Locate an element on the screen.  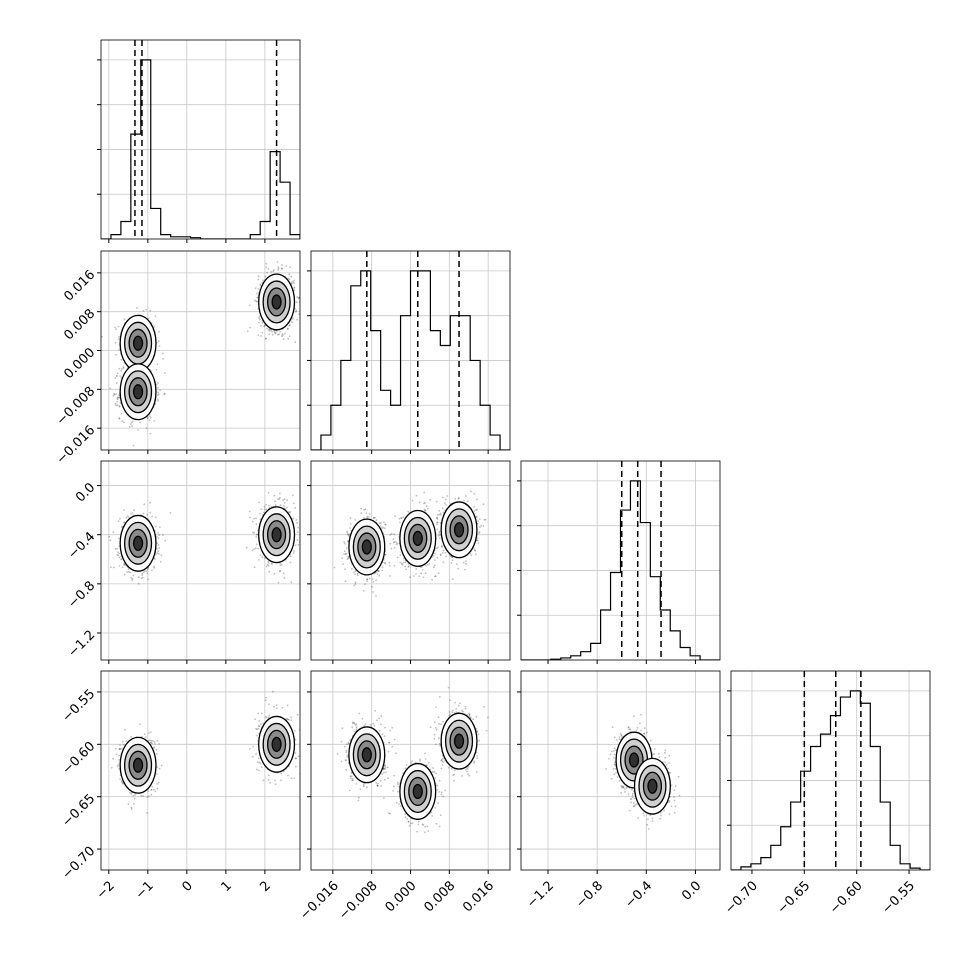
y-tick-label: 0.000 is located at coordinates (79, 363).